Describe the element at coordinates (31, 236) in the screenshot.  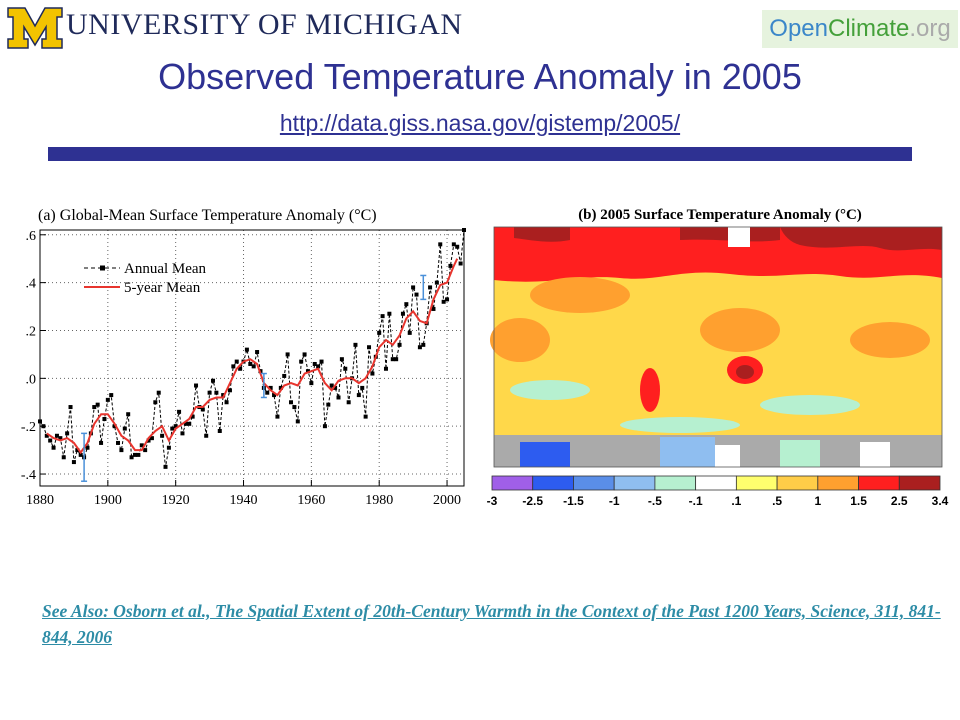
I see `y-tick-label: .6` at that location.